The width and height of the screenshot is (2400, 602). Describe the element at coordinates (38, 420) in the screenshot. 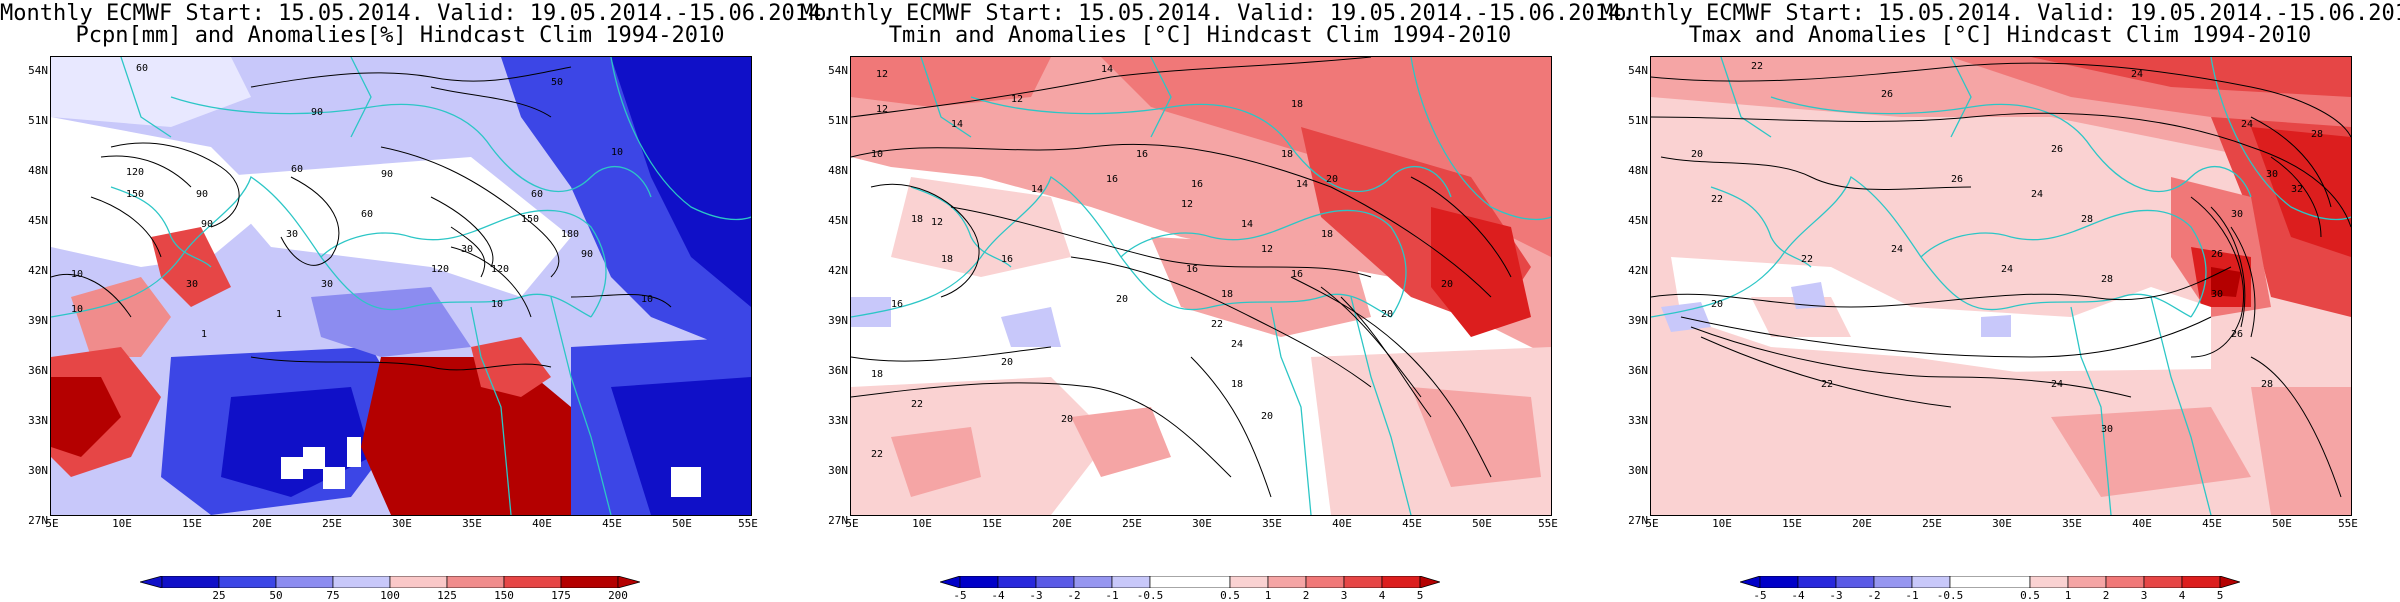

I see `lat-label: 33N` at that location.